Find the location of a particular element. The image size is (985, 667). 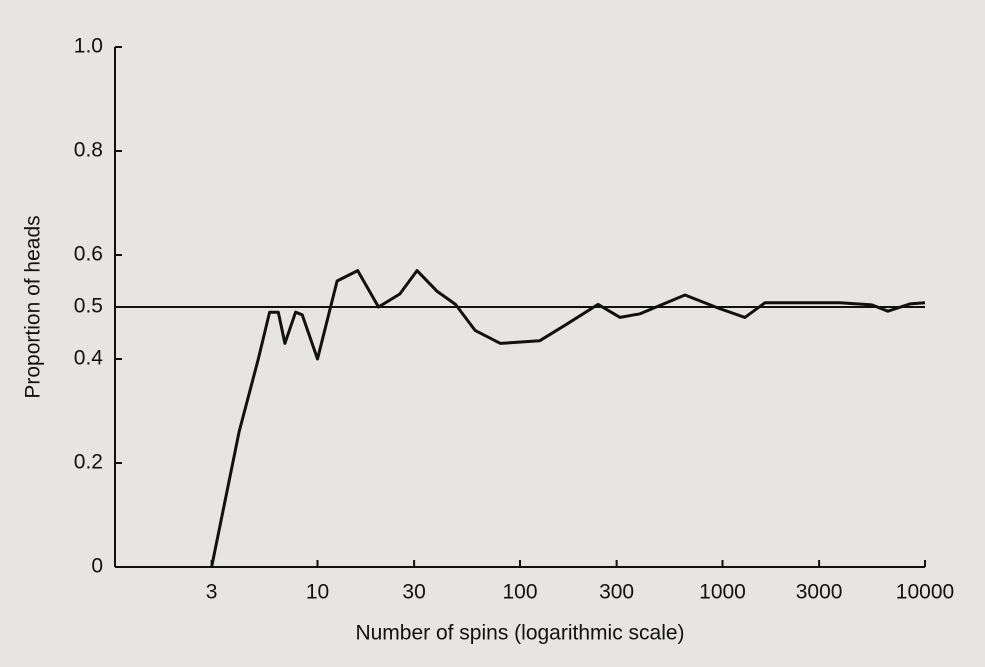

y-tick-label: 0.6 is located at coordinates (88, 254).